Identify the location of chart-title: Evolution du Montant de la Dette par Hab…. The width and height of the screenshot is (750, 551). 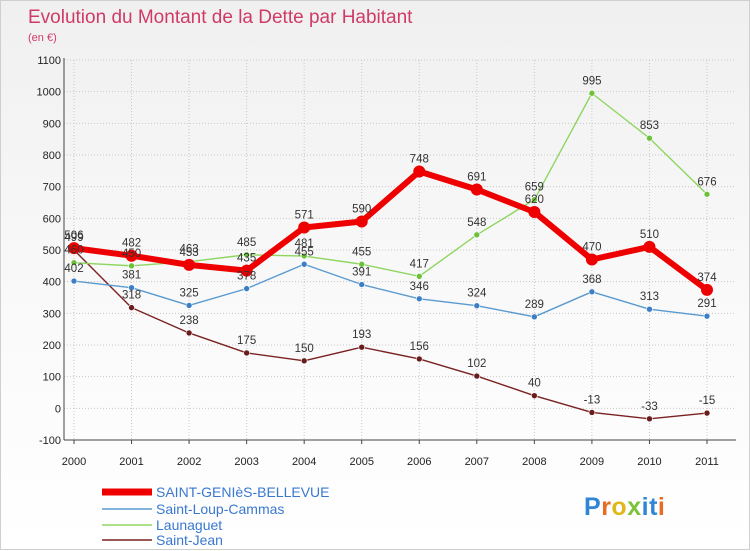
(220, 17).